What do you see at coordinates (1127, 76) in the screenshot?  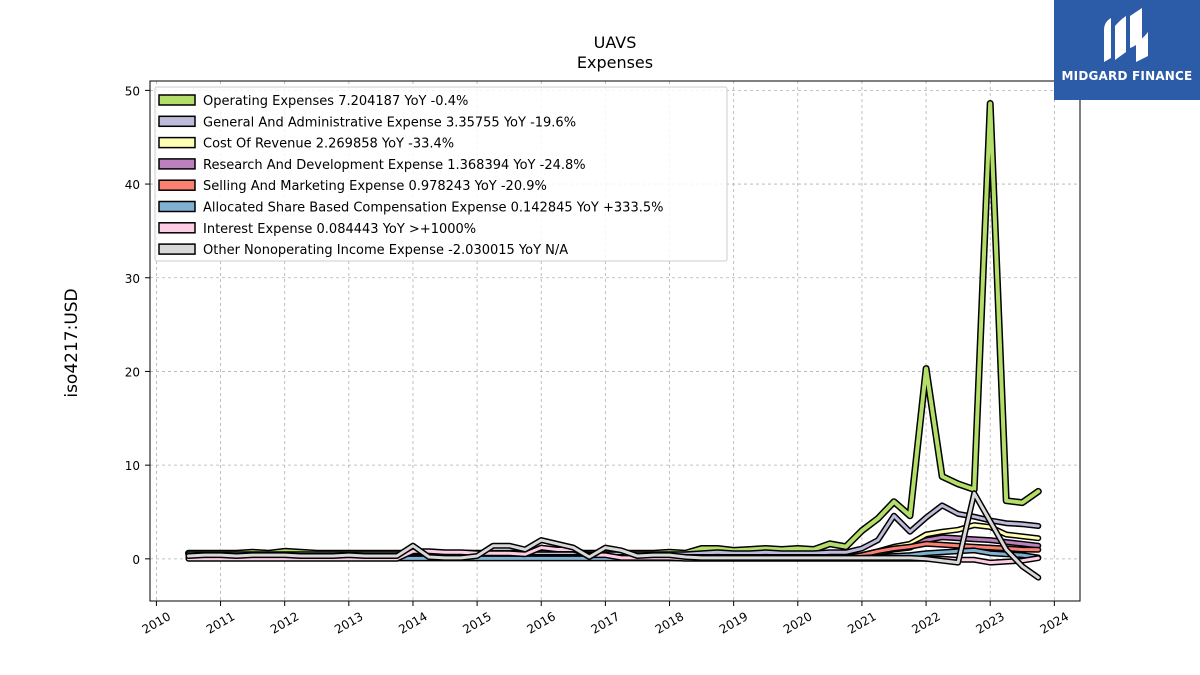 I see `brand-name: MIDGARD FINANCE` at bounding box center [1127, 76].